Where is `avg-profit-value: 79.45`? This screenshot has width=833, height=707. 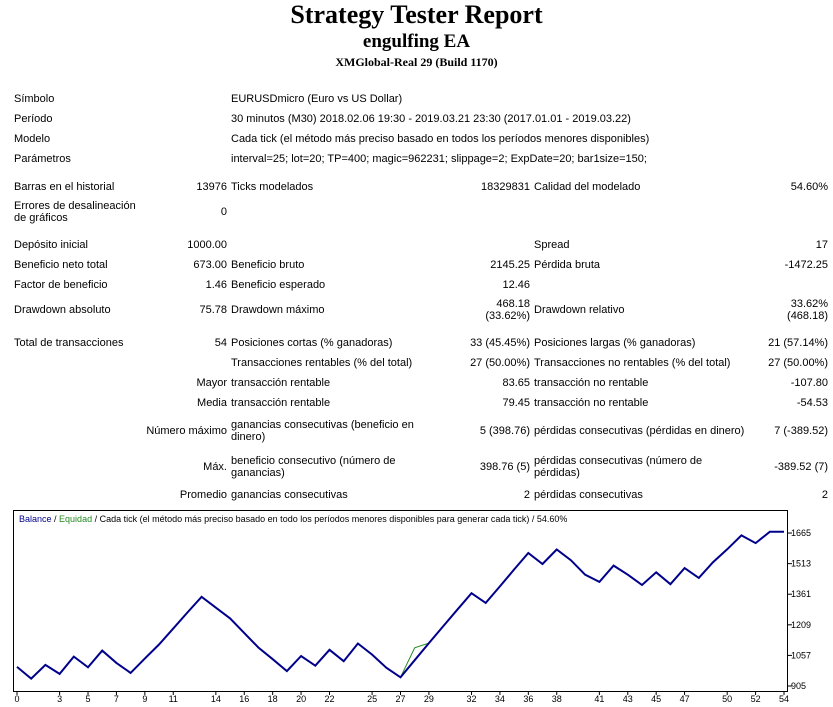
avg-profit-value: 79.45 is located at coordinates (516, 403).